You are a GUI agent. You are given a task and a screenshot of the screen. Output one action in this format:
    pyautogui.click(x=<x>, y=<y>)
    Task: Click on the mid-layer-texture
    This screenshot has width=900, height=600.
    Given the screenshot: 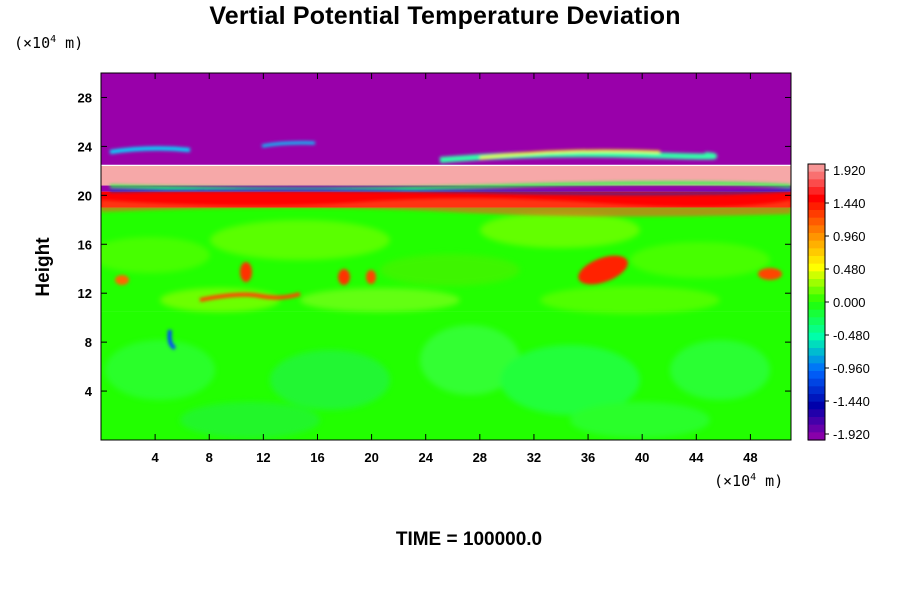 What is the action you would take?
    pyautogui.click(x=435, y=263)
    